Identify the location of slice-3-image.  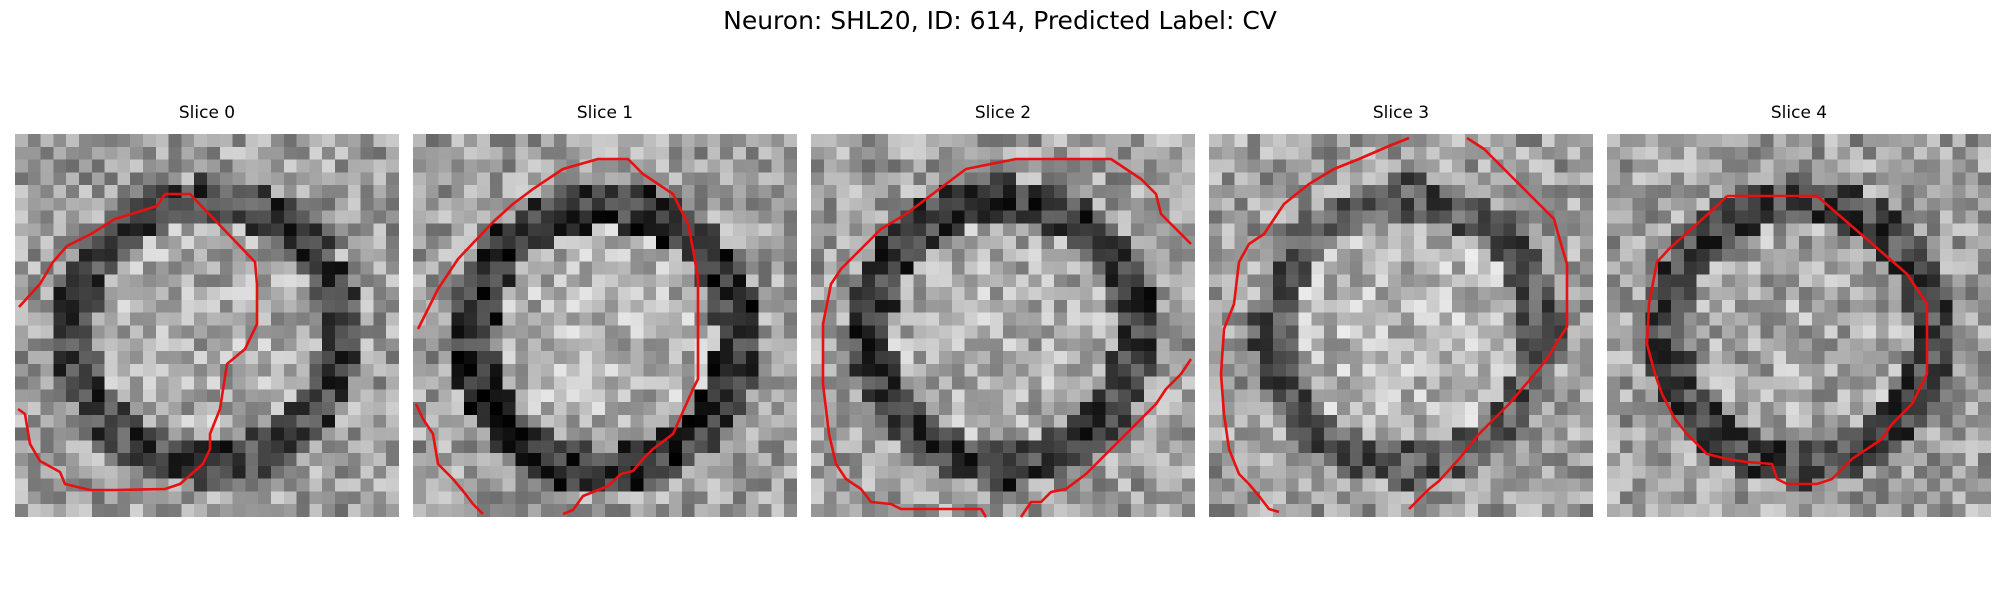
(1401, 325).